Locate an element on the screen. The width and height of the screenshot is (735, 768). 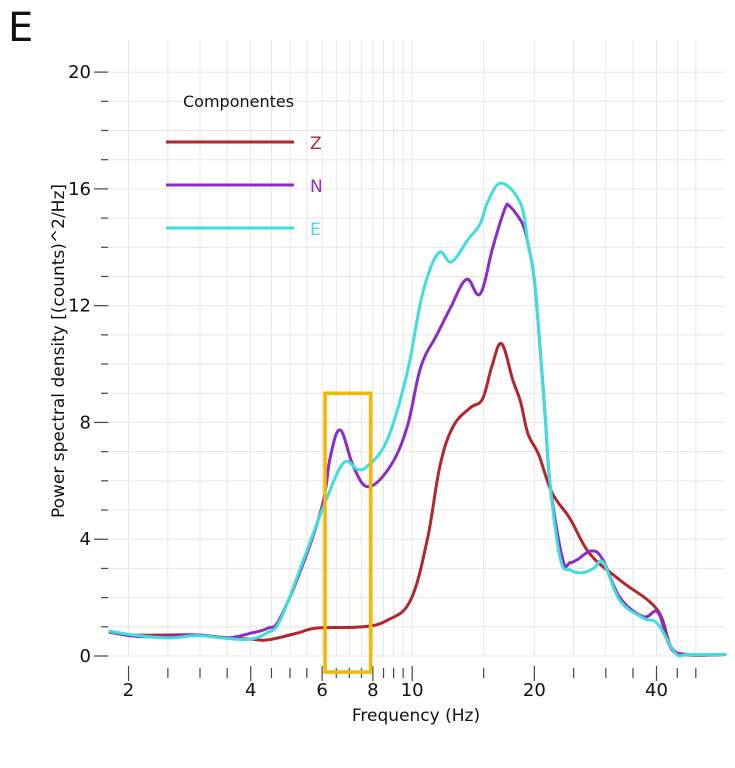
x-tick-label: 40 is located at coordinates (656, 690).